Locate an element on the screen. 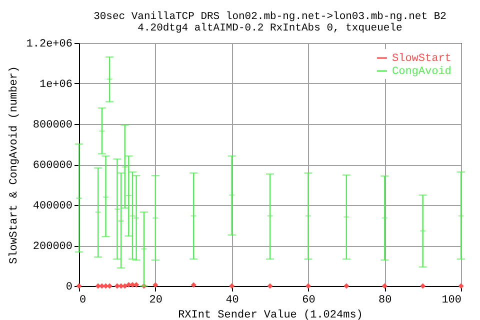 The width and height of the screenshot is (480, 320). x-tick-label: 100 is located at coordinates (452, 300).